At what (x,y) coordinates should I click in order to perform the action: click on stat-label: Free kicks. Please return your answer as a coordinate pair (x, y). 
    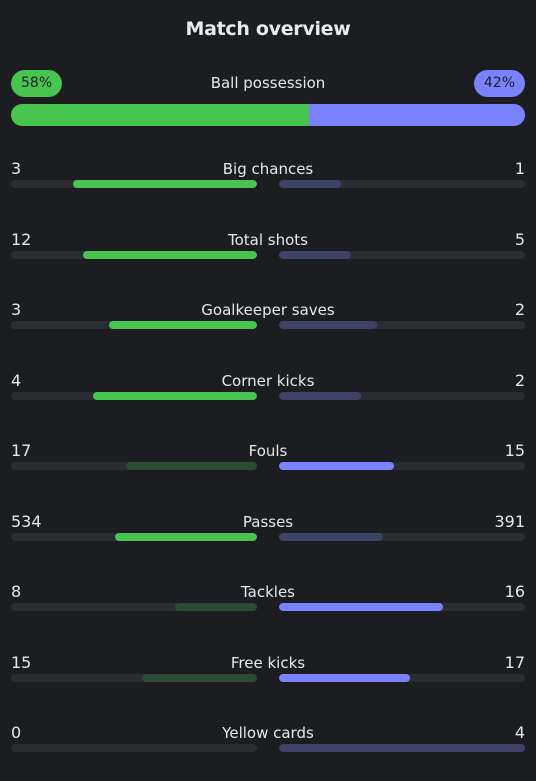
    Looking at the image, I should click on (268, 662).